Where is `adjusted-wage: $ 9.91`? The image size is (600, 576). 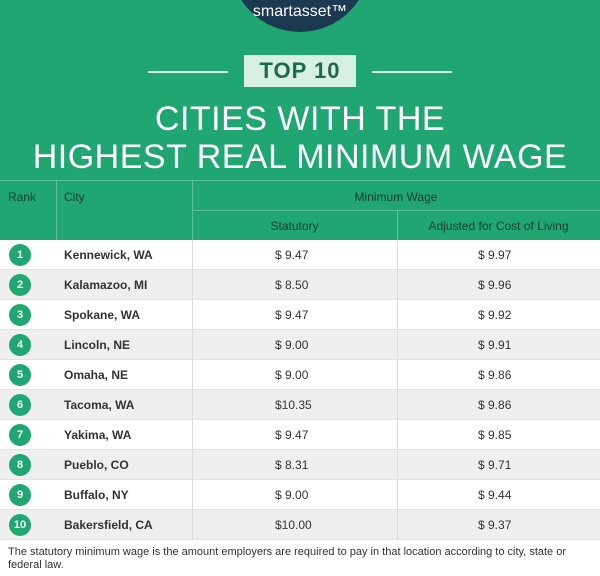
adjusted-wage: $ 9.91 is located at coordinates (495, 345).